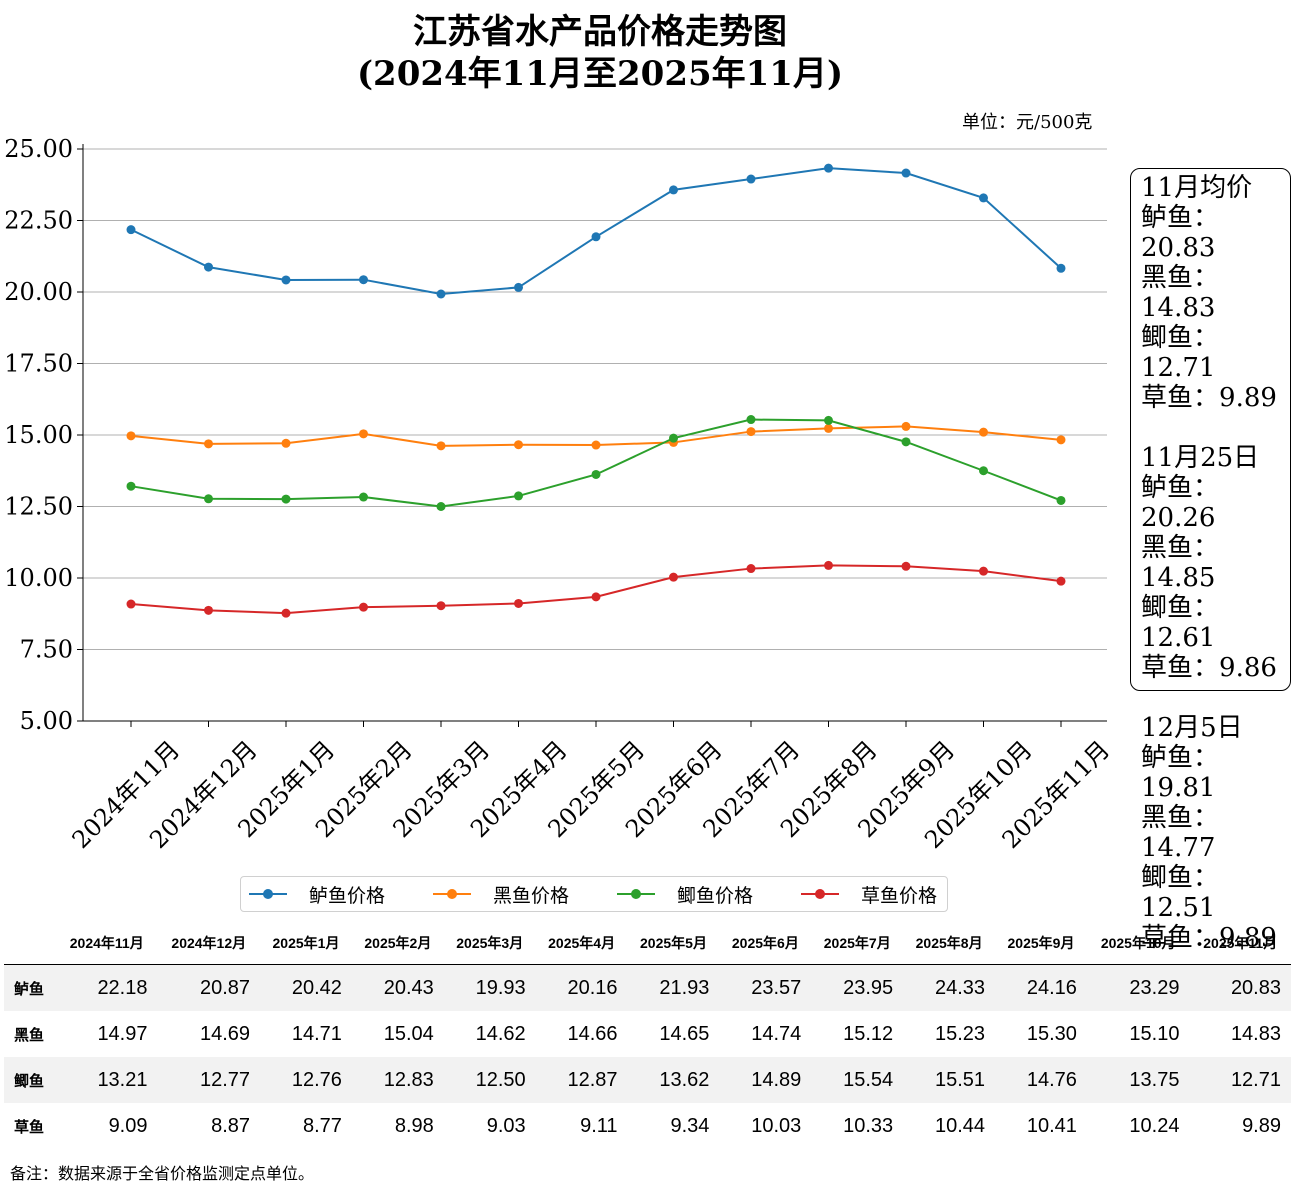  What do you see at coordinates (38, 364) in the screenshot?
I see `y-tick-label: 17.50` at bounding box center [38, 364].